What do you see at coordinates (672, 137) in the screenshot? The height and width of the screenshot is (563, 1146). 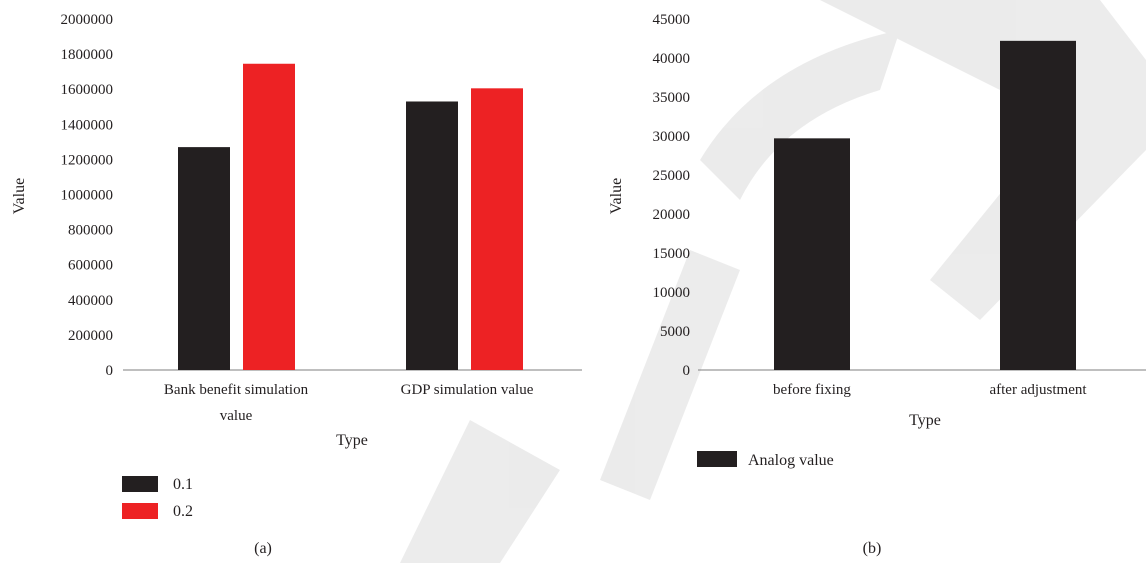 I see `y-tick-label: 30000` at bounding box center [672, 137].